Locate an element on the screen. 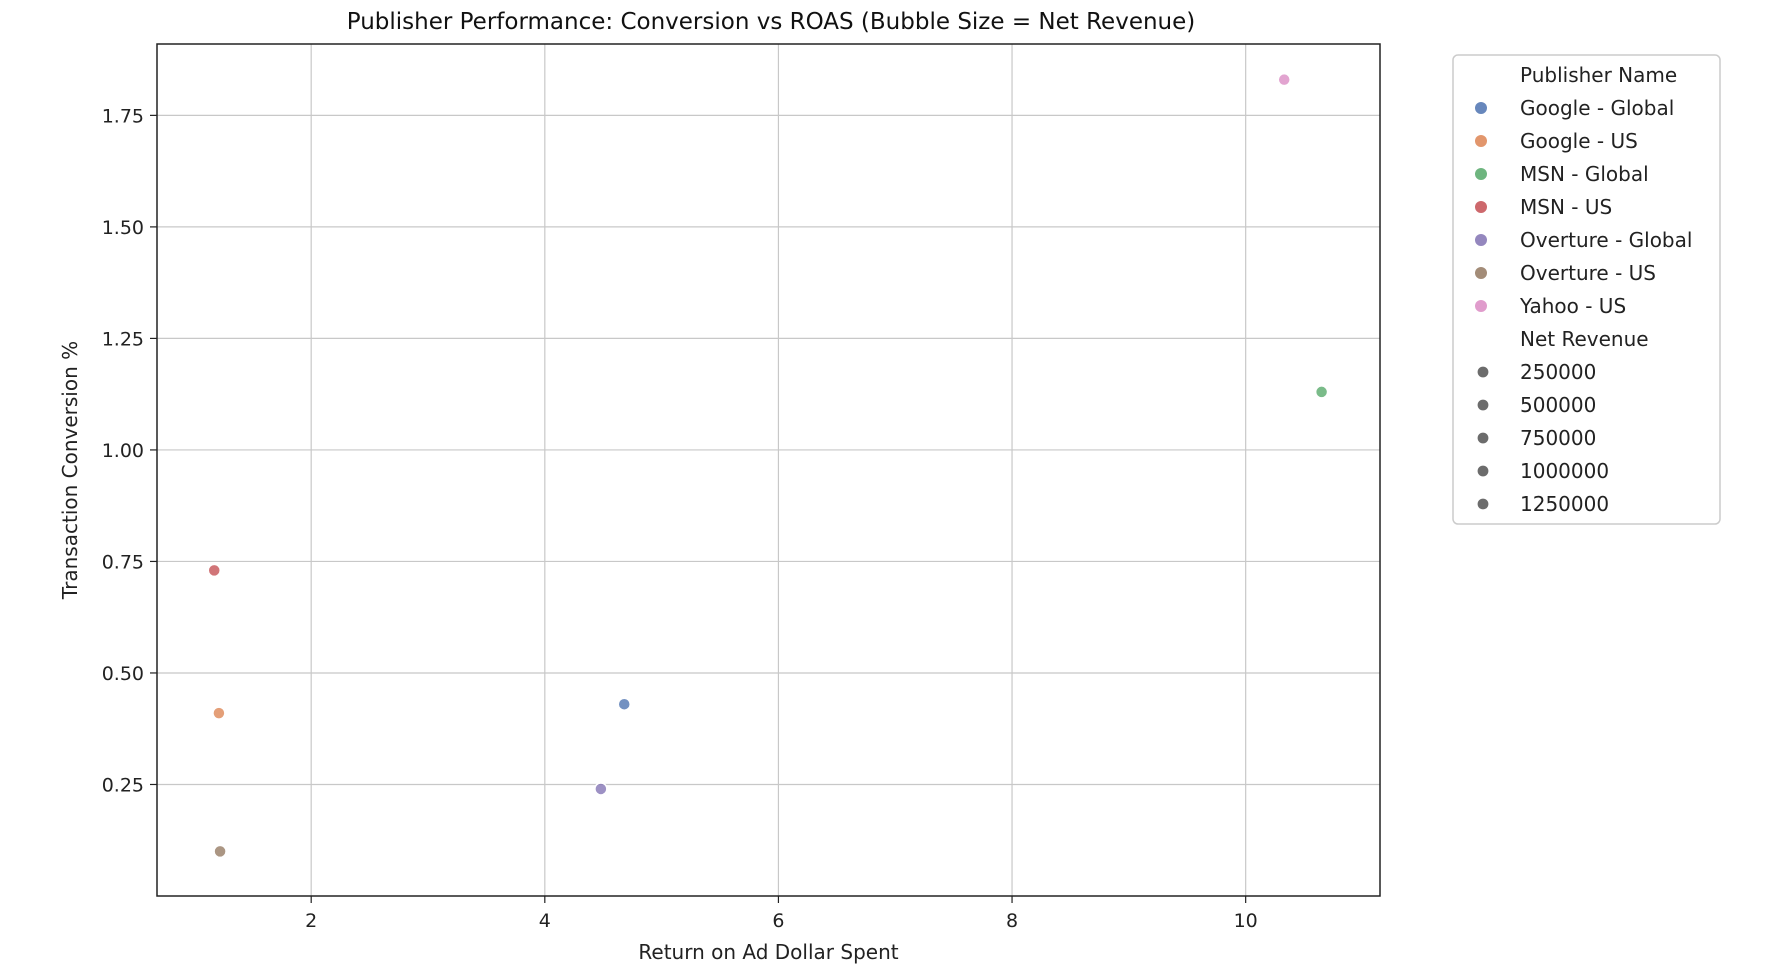 Image resolution: width=1765 pixels, height=975 pixels. bubble-msn-us is located at coordinates (214, 570).